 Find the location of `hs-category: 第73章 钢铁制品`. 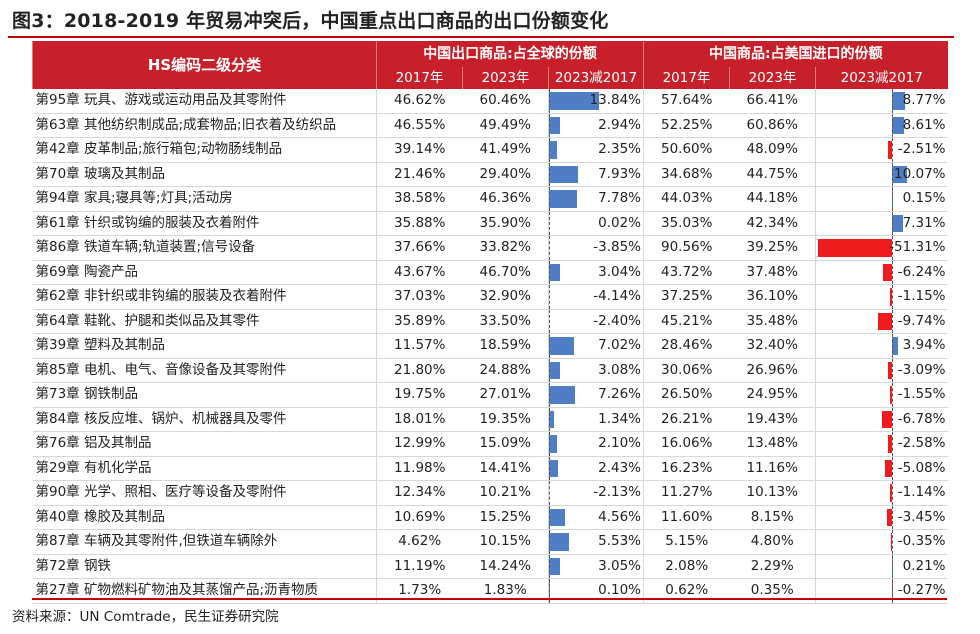

hs-category: 第73章 钢铁制品 is located at coordinates (204, 395).